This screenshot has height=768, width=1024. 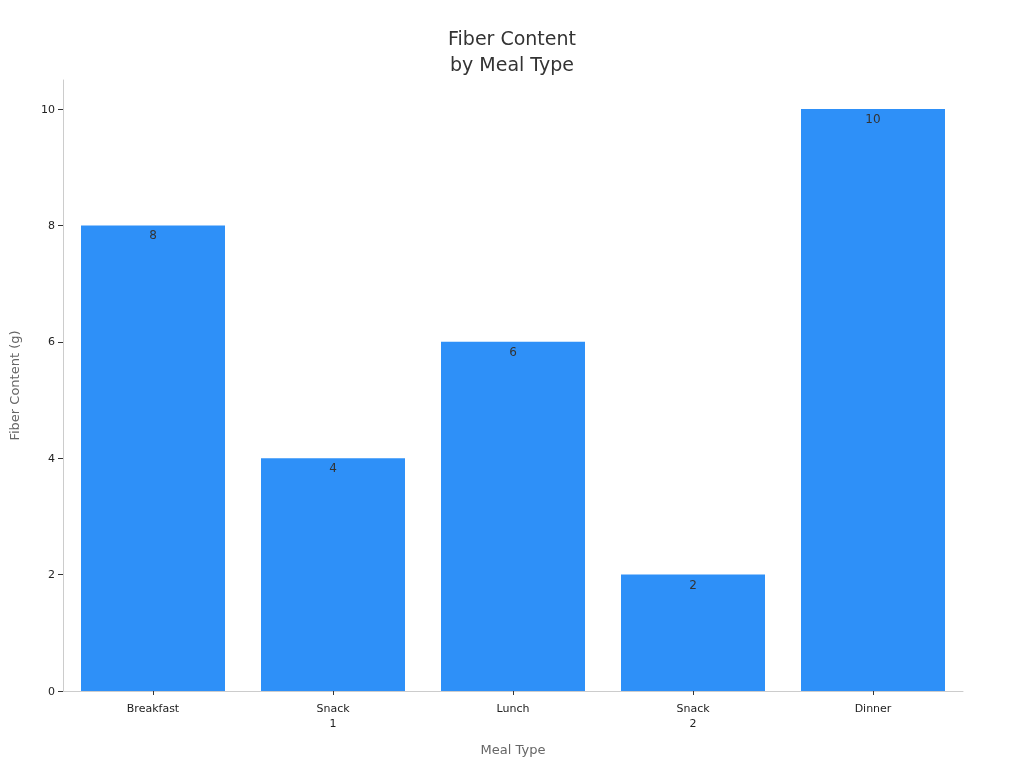 What do you see at coordinates (51, 575) in the screenshot?
I see `y-tick-label: 2` at bounding box center [51, 575].